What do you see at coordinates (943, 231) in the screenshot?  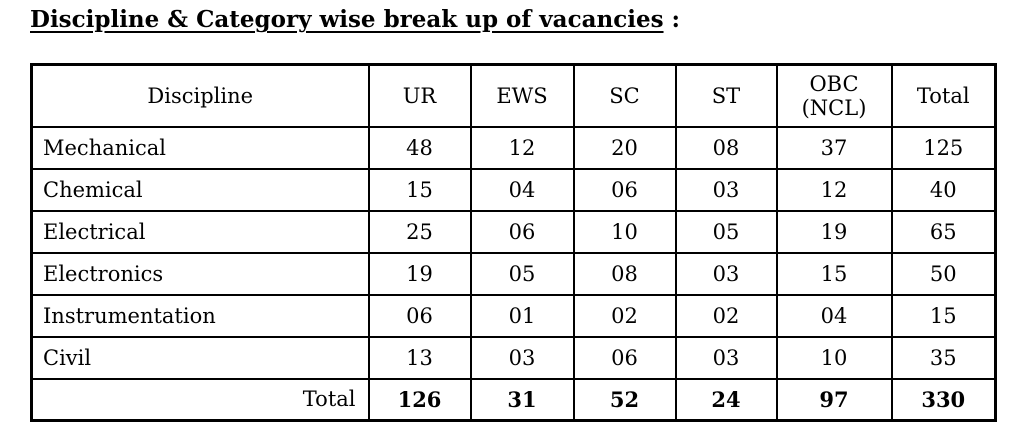 I see `total-cell: 65` at bounding box center [943, 231].